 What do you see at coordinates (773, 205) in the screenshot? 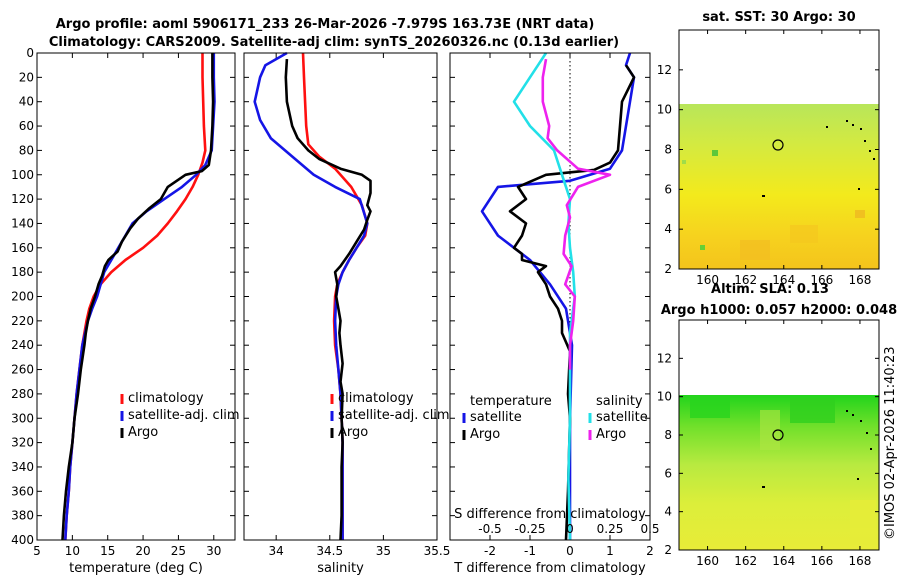
I see `sst-heatmap-patches` at bounding box center [773, 205].